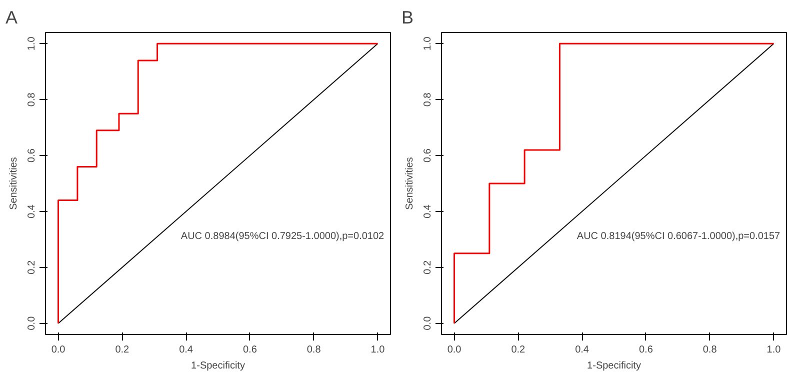 Image resolution: width=792 pixels, height=379 pixels. I want to click on chart-title: A, so click(12, 18).